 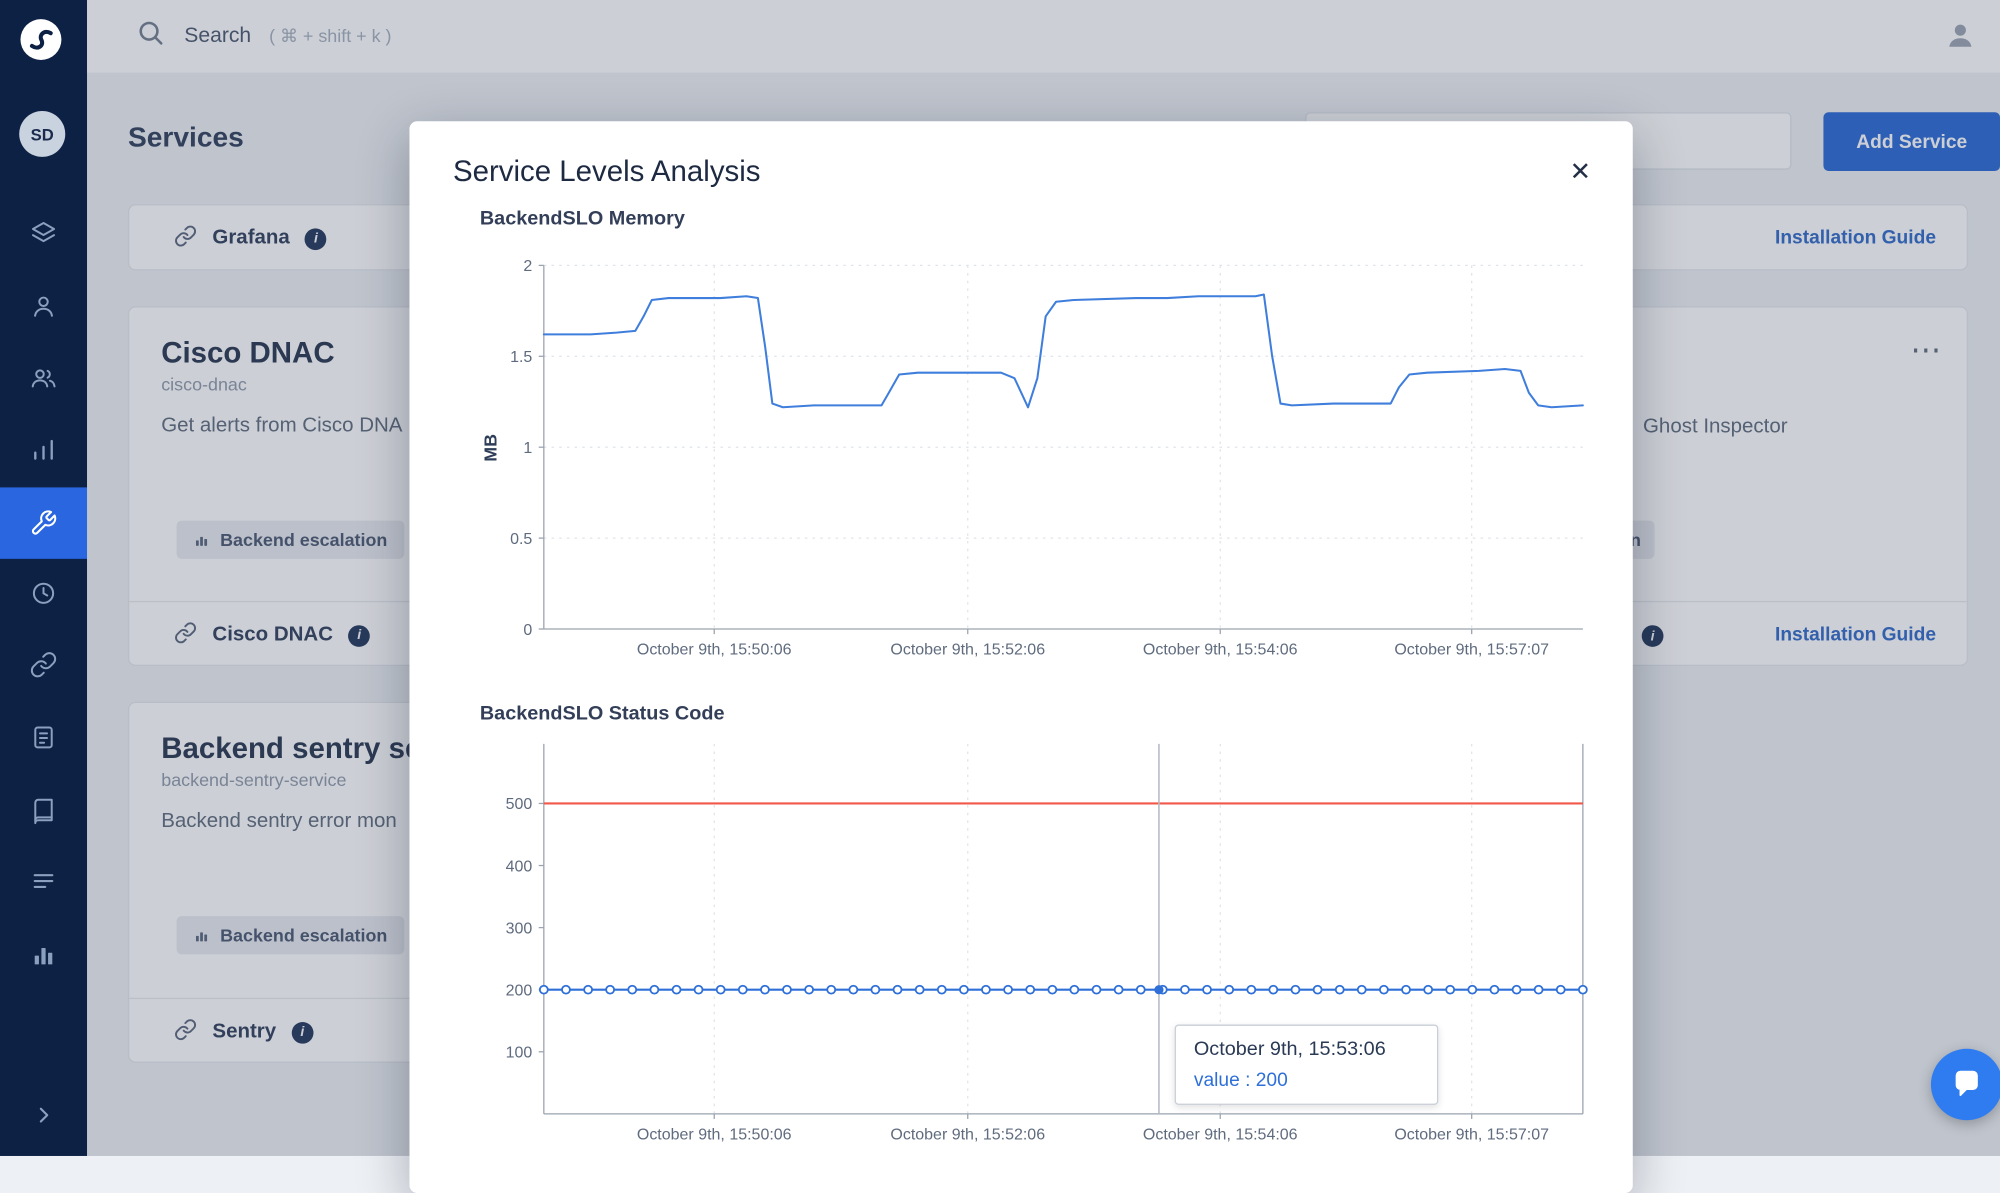 I want to click on svg-text: MB, so click(x=490, y=448).